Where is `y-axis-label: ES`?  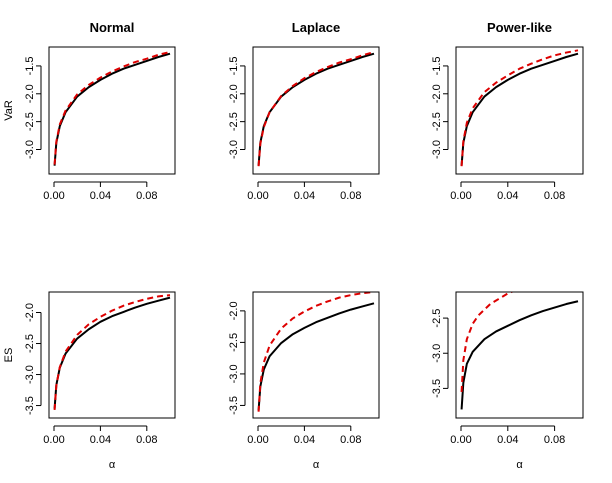
y-axis-label: ES is located at coordinates (9, 355).